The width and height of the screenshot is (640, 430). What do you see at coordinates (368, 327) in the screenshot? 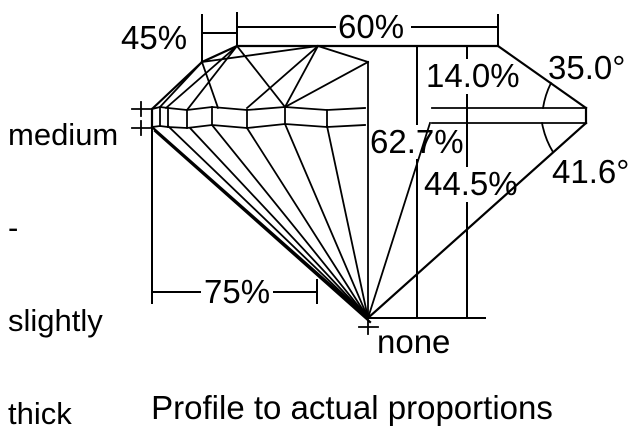
I see `culet-tick-cross` at bounding box center [368, 327].